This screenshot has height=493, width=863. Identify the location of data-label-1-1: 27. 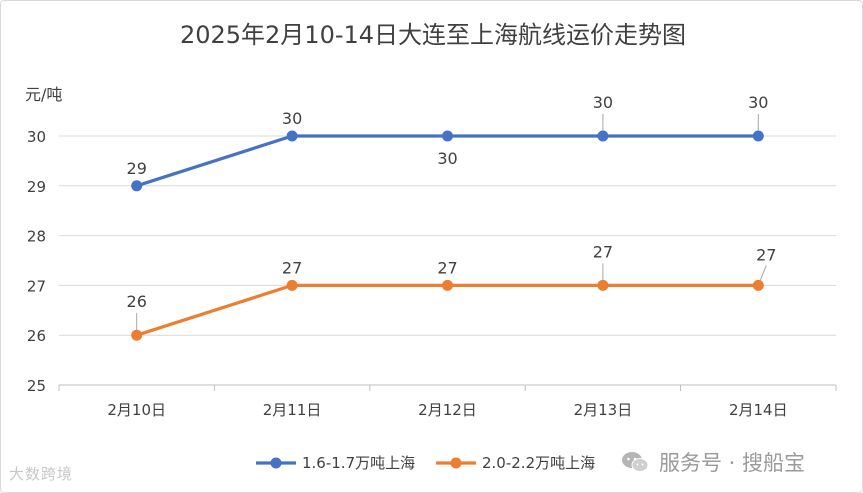
(292, 267).